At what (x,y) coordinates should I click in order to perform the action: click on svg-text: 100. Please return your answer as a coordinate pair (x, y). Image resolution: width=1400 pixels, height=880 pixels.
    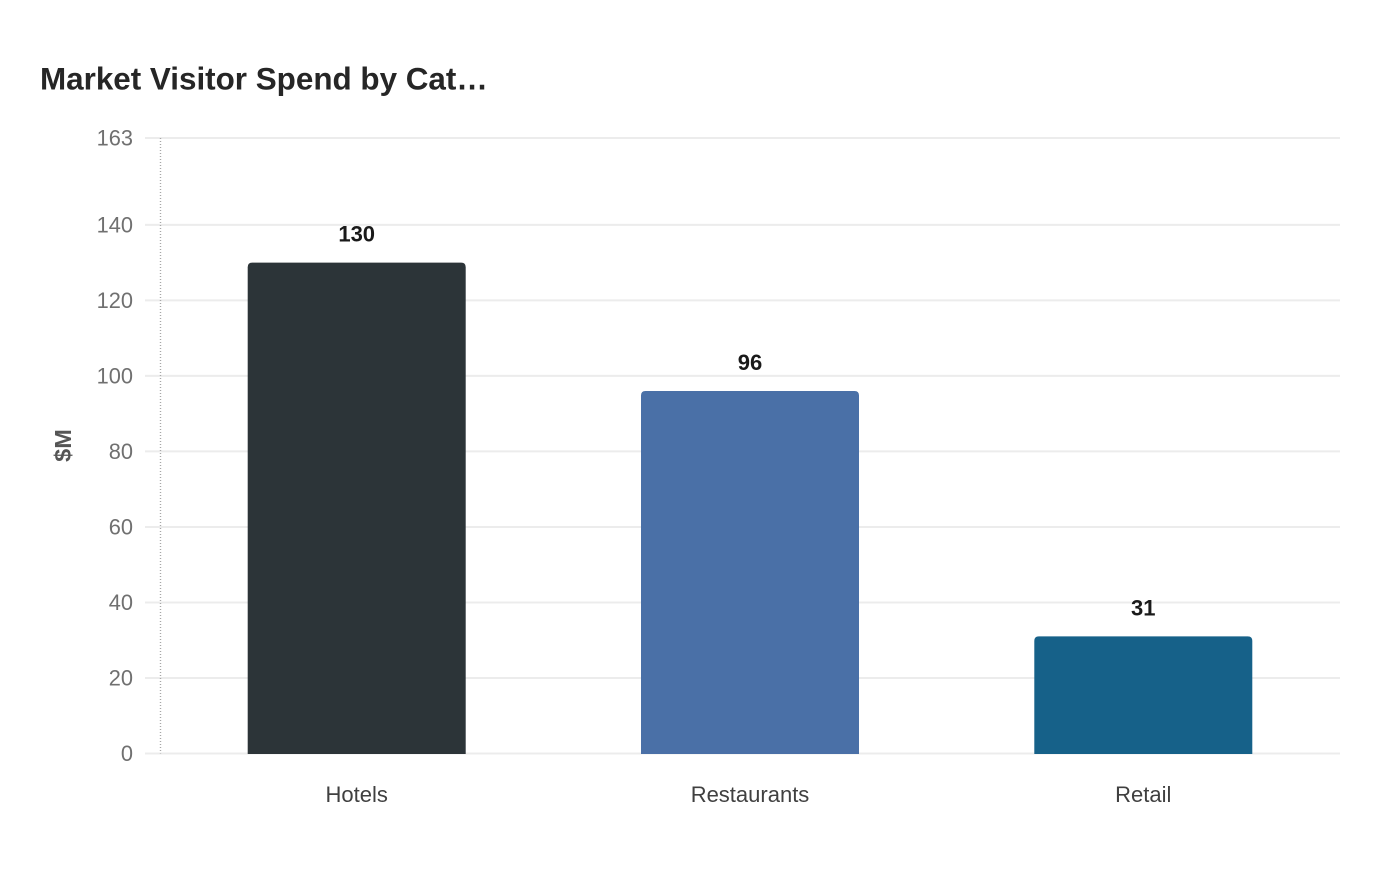
    Looking at the image, I should click on (115, 376).